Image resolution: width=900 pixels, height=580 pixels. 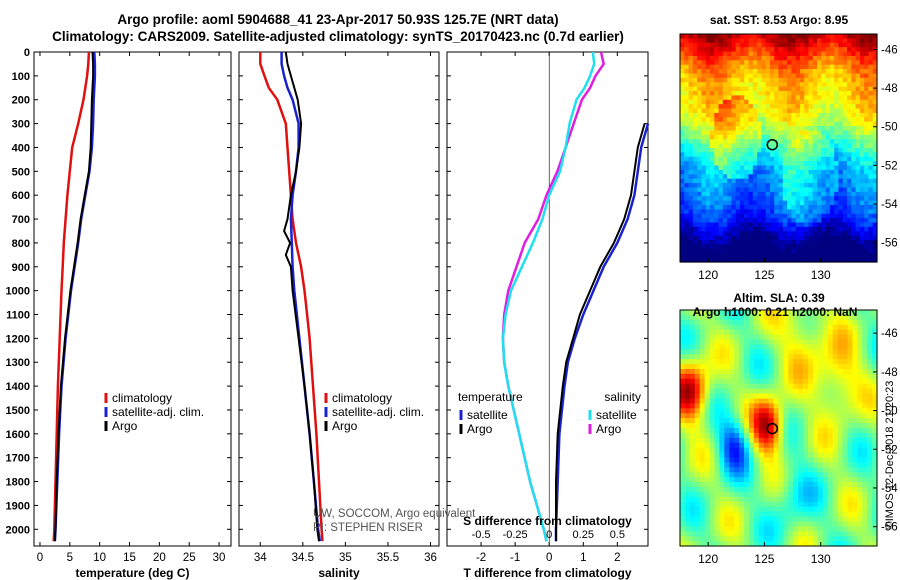 What do you see at coordinates (18, 530) in the screenshot?
I see `y-tick-label: 2000` at bounding box center [18, 530].